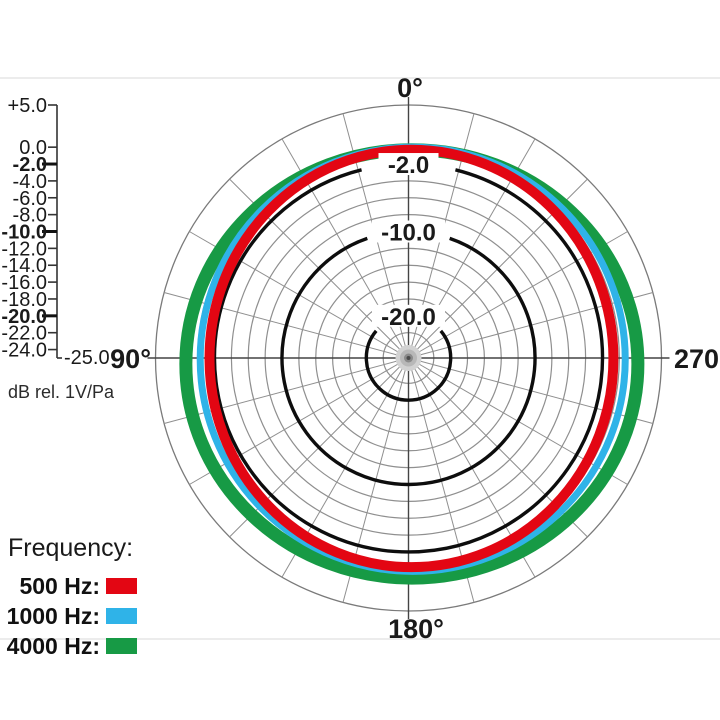  Describe the element at coordinates (24, 283) in the screenshot. I see `scale-tick-label: -16.0` at that location.